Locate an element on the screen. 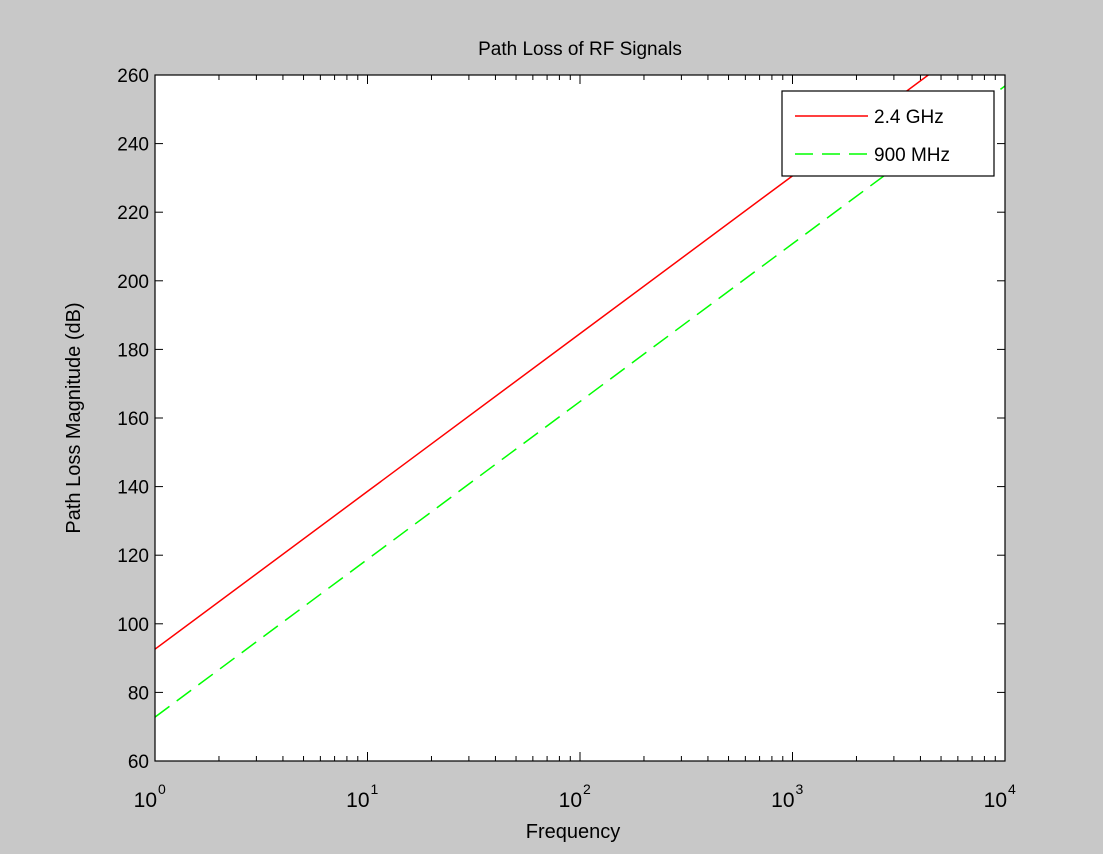 This screenshot has height=854, width=1103. legend-box is located at coordinates (888, 133).